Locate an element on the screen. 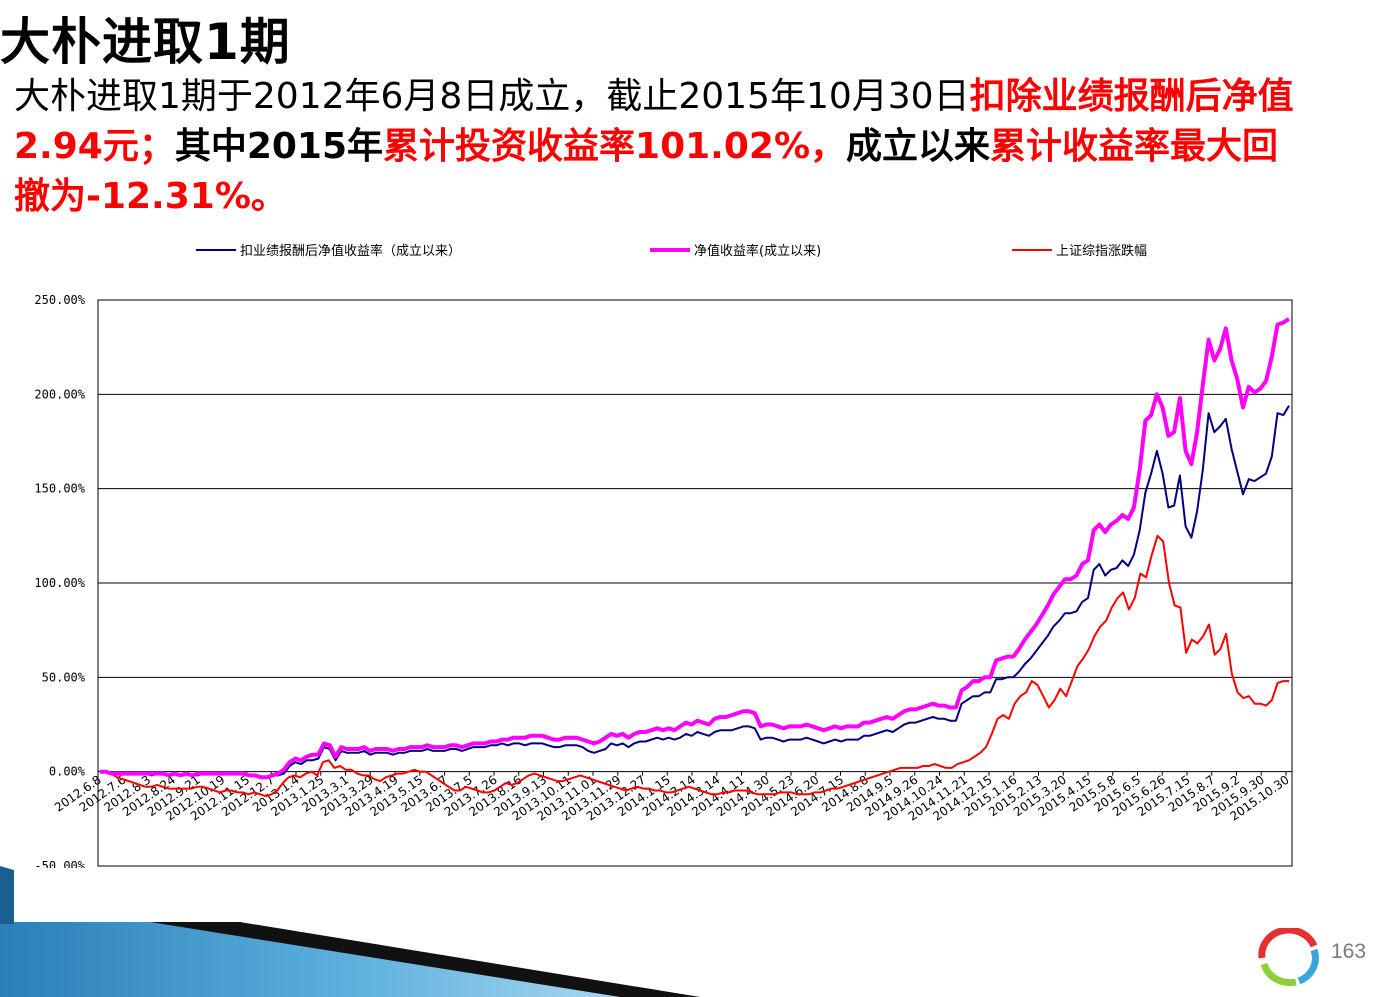 This screenshot has height=997, width=1377. chart-legend: 扣业绩报酬后净值收益率（成立以来） 净值收益率(成立以来) 上证综指涨跌幅 is located at coordinates (671, 251).